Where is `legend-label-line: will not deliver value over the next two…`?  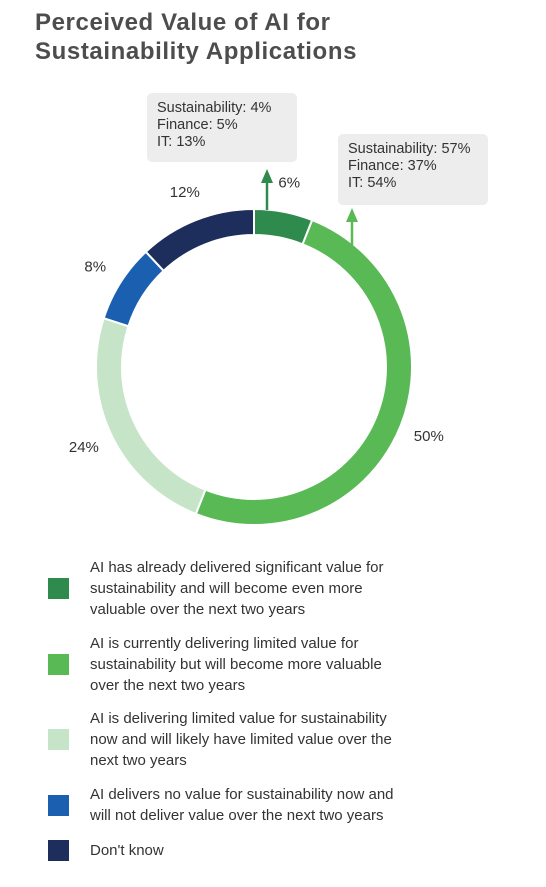 legend-label-line: will not deliver value over the next two… is located at coordinates (237, 815).